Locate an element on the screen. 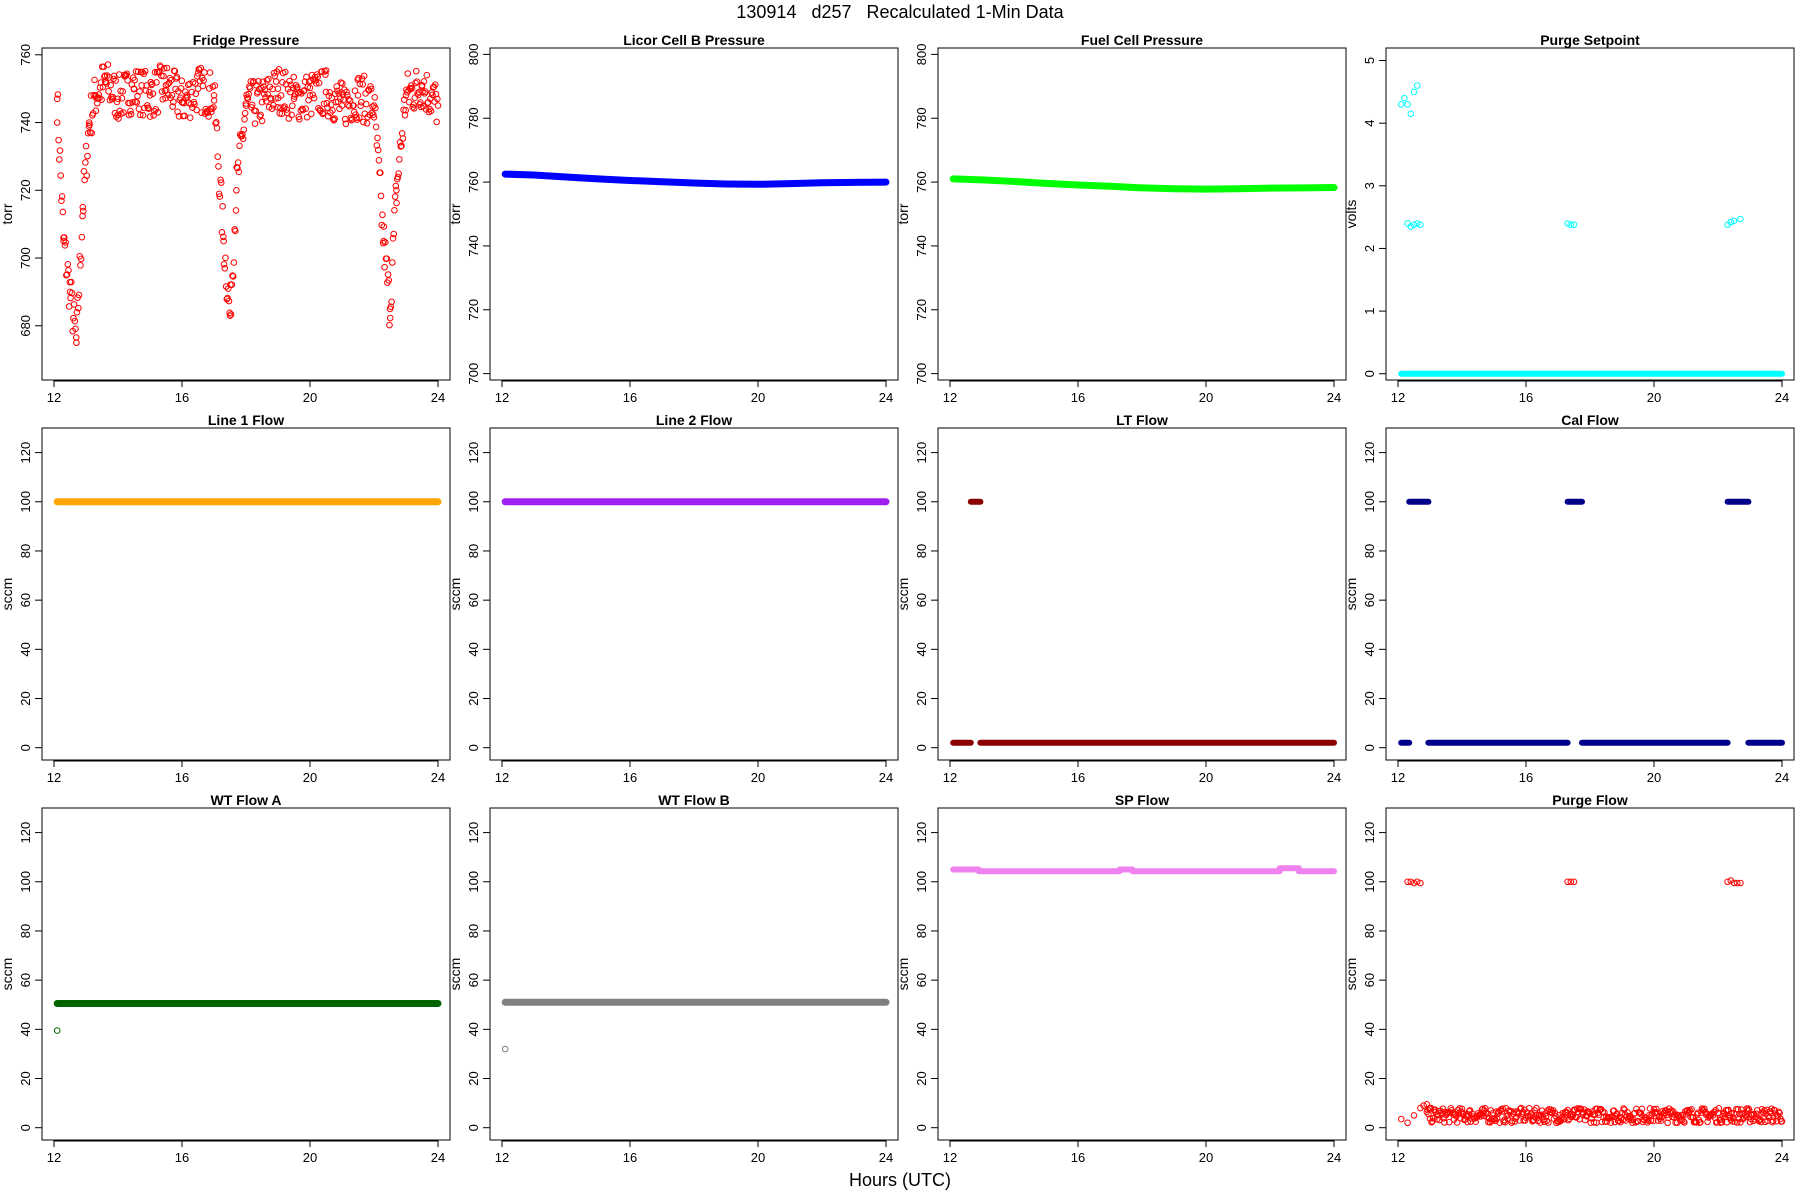  y-tick-label: 60 is located at coordinates (1369, 980).